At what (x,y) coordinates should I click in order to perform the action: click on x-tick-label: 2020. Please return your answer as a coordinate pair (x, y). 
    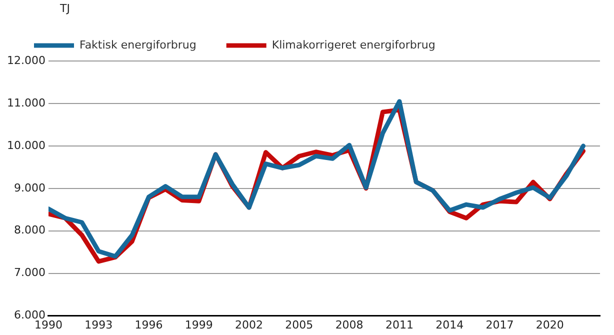
    Looking at the image, I should click on (550, 325).